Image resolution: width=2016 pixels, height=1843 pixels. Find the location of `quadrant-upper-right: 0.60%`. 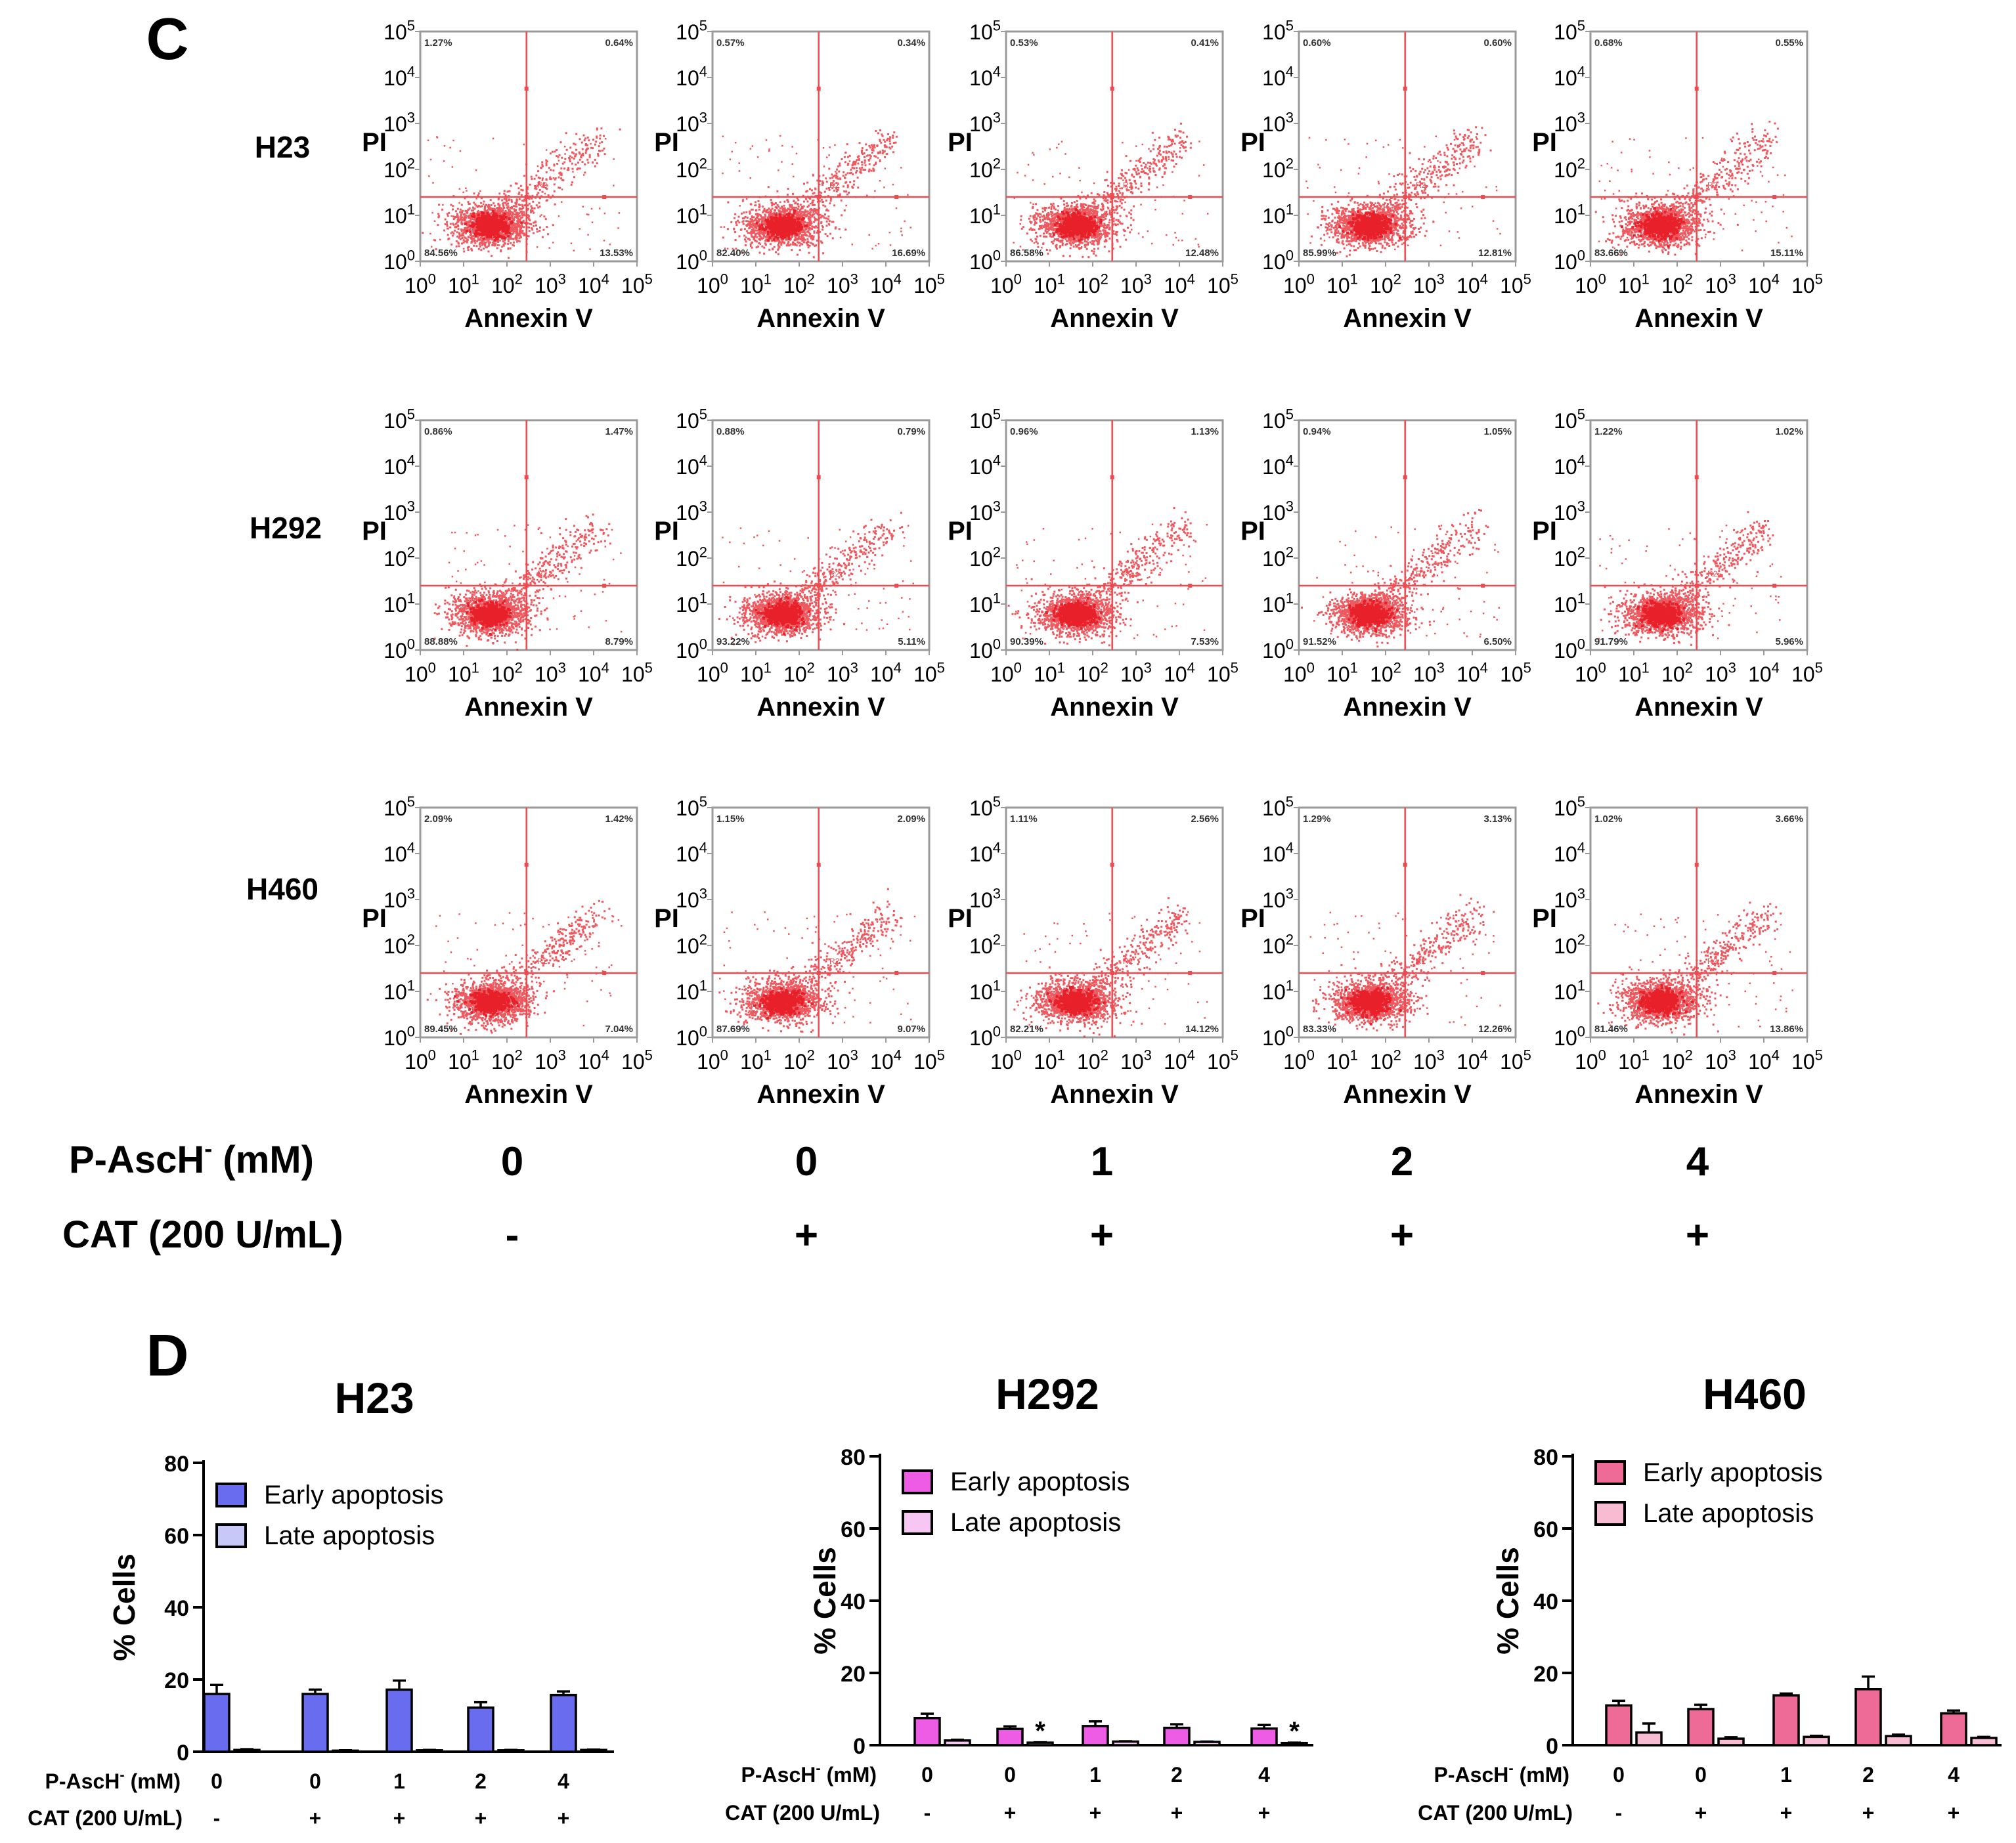

quadrant-upper-right: 0.60% is located at coordinates (1497, 43).